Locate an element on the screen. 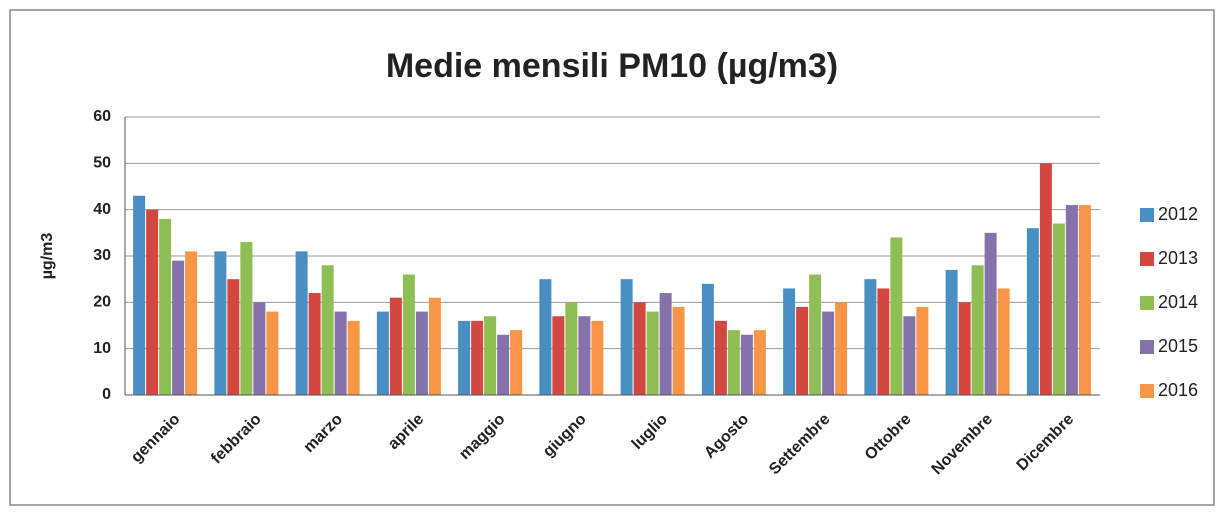 This screenshot has height=520, width=1224. chart-title: Medie mensili PM10 (µg/m3) is located at coordinates (612, 66).